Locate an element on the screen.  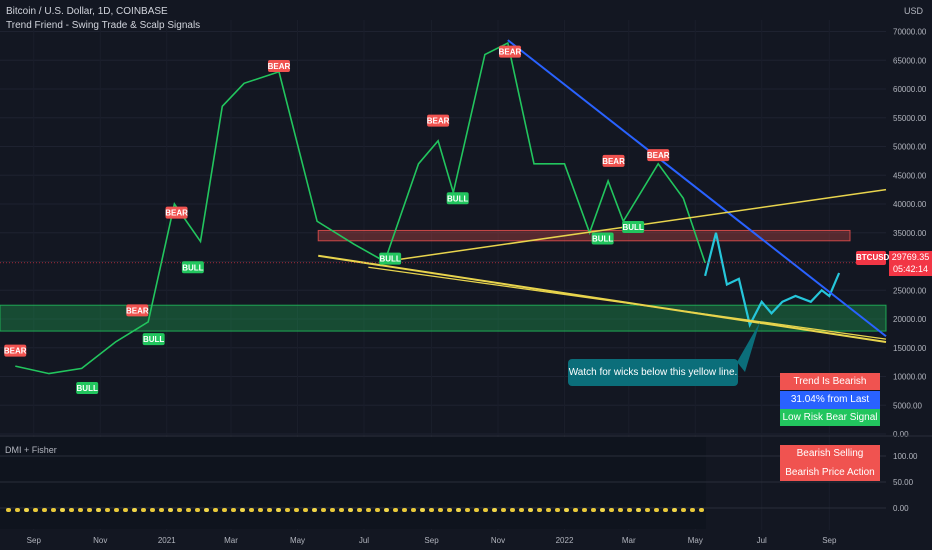
zone-resistance is located at coordinates (584, 235).